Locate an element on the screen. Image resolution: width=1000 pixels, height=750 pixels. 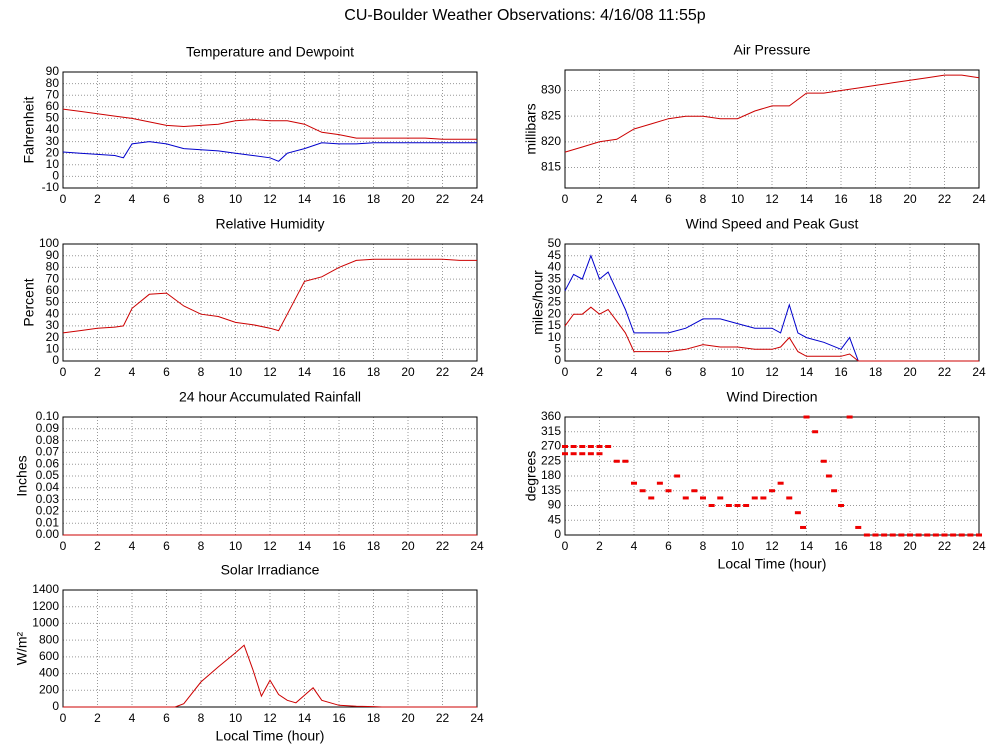
y-tick-label: 270 is located at coordinates (551, 446).